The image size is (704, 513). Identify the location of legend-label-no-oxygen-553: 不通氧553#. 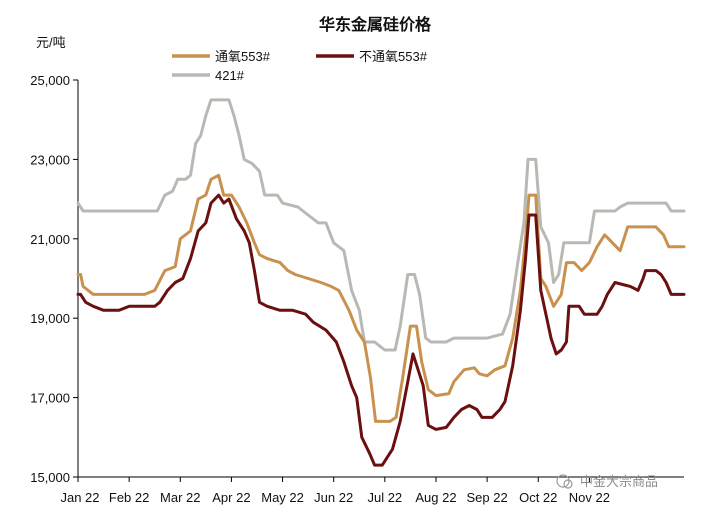
(393, 56).